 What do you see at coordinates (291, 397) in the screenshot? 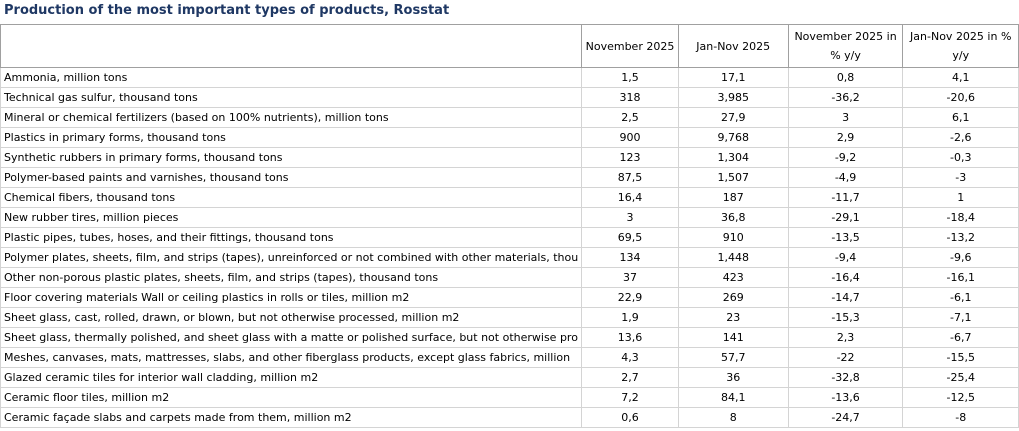
I see `label-cell: Ceramic floor tiles, million m2` at bounding box center [291, 397].